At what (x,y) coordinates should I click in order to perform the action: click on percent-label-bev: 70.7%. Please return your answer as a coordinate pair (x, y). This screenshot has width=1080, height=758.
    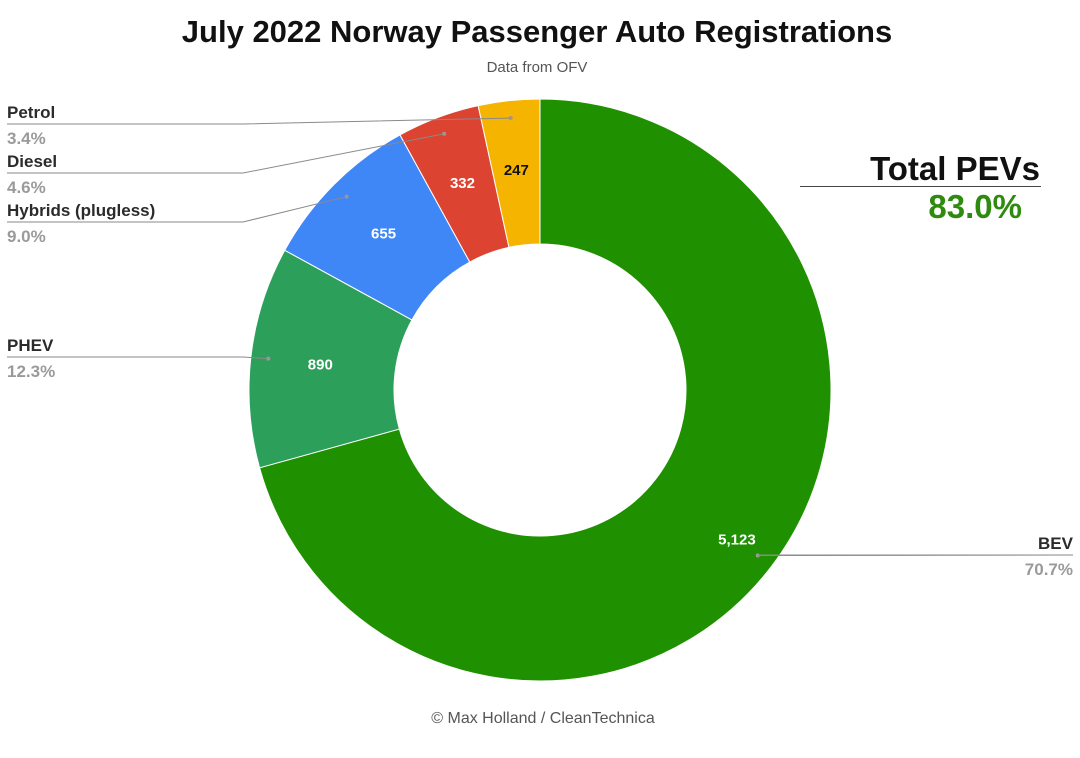
    Looking at the image, I should click on (1049, 569).